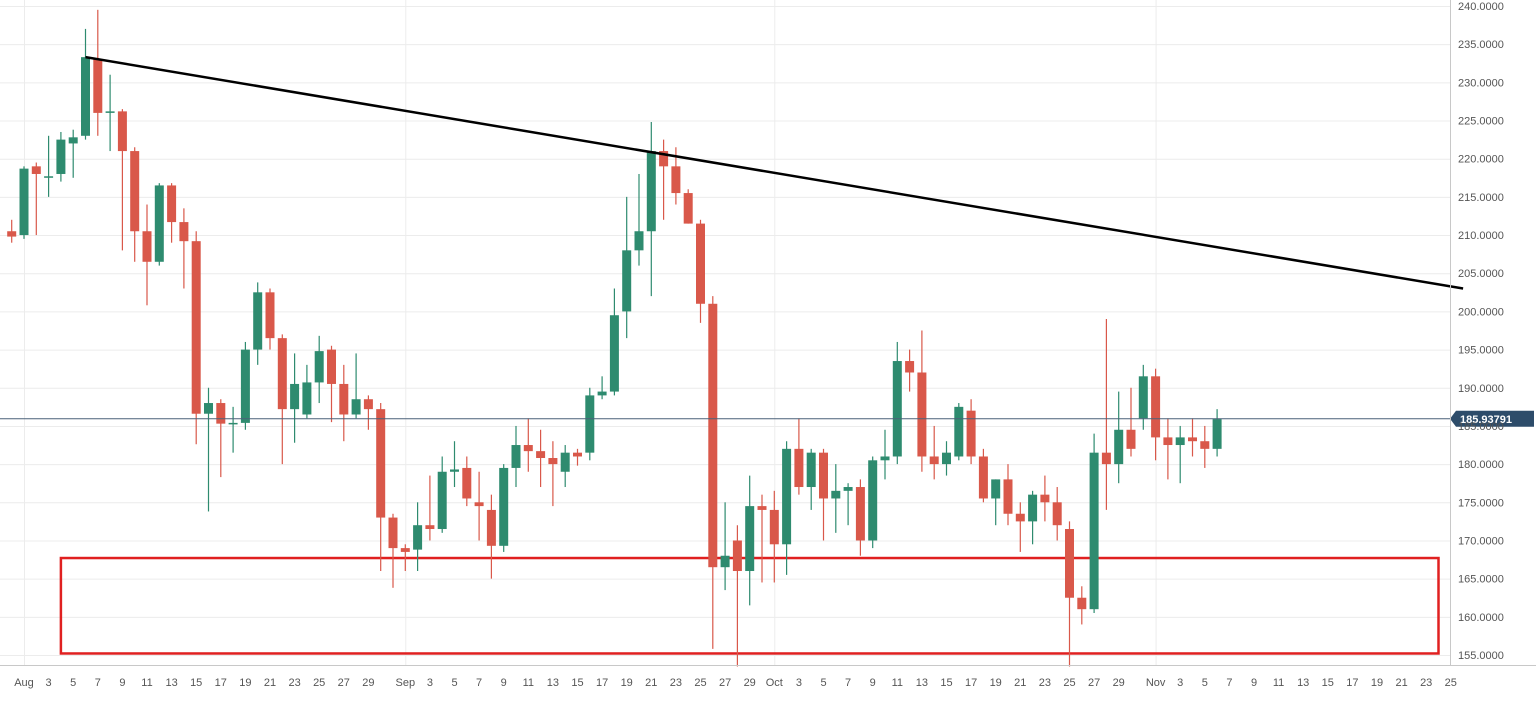 This screenshot has width=1536, height=704. I want to click on y-tick-label: 160.0000, so click(1481, 618).